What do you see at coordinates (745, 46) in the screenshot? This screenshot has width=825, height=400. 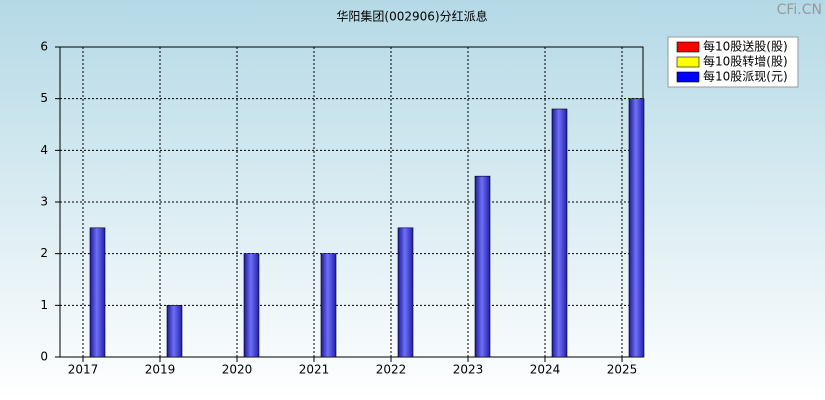 I see `legend-label: 每10股送股(股)` at bounding box center [745, 46].